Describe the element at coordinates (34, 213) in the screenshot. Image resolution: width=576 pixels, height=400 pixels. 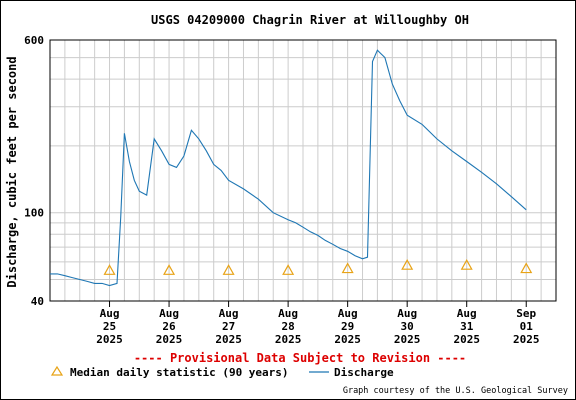
I see `y-tick-label: 100` at that location.